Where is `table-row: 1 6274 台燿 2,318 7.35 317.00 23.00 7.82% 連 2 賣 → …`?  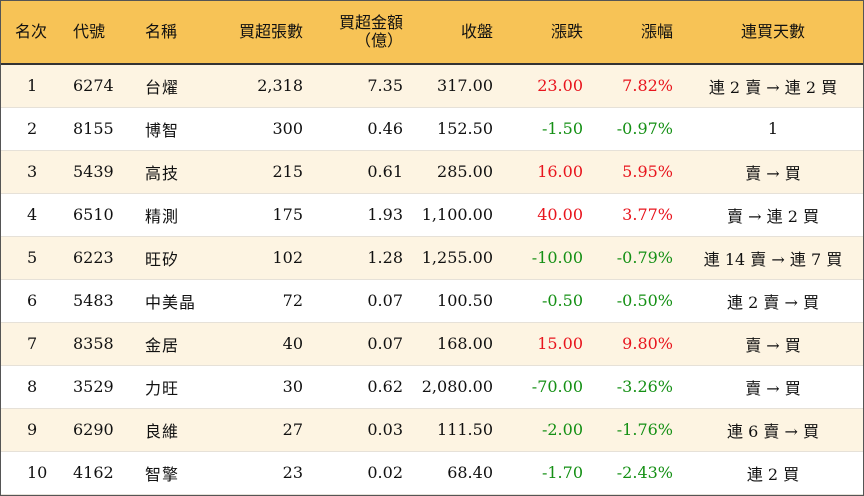 table-row: 1 6274 台燿 2,318 7.35 317.00 23.00 7.82% 連 2 賣 → … is located at coordinates (432, 85).